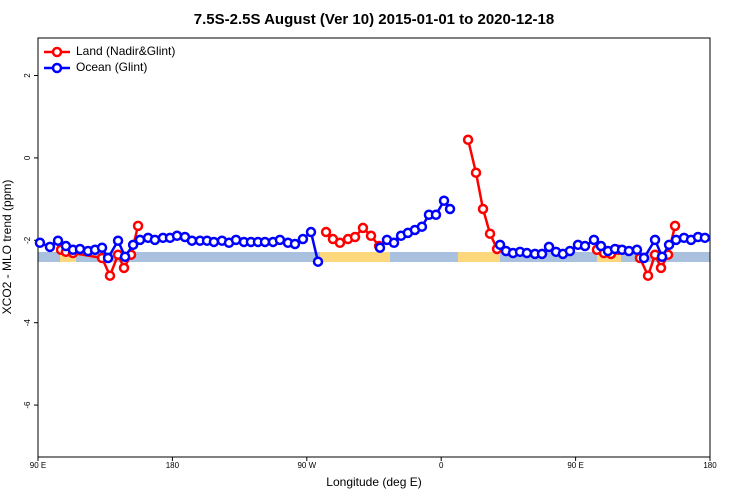 The height and width of the screenshot is (500, 750). What do you see at coordinates (306, 465) in the screenshot?
I see `x-tick-label: 90 W` at bounding box center [306, 465].